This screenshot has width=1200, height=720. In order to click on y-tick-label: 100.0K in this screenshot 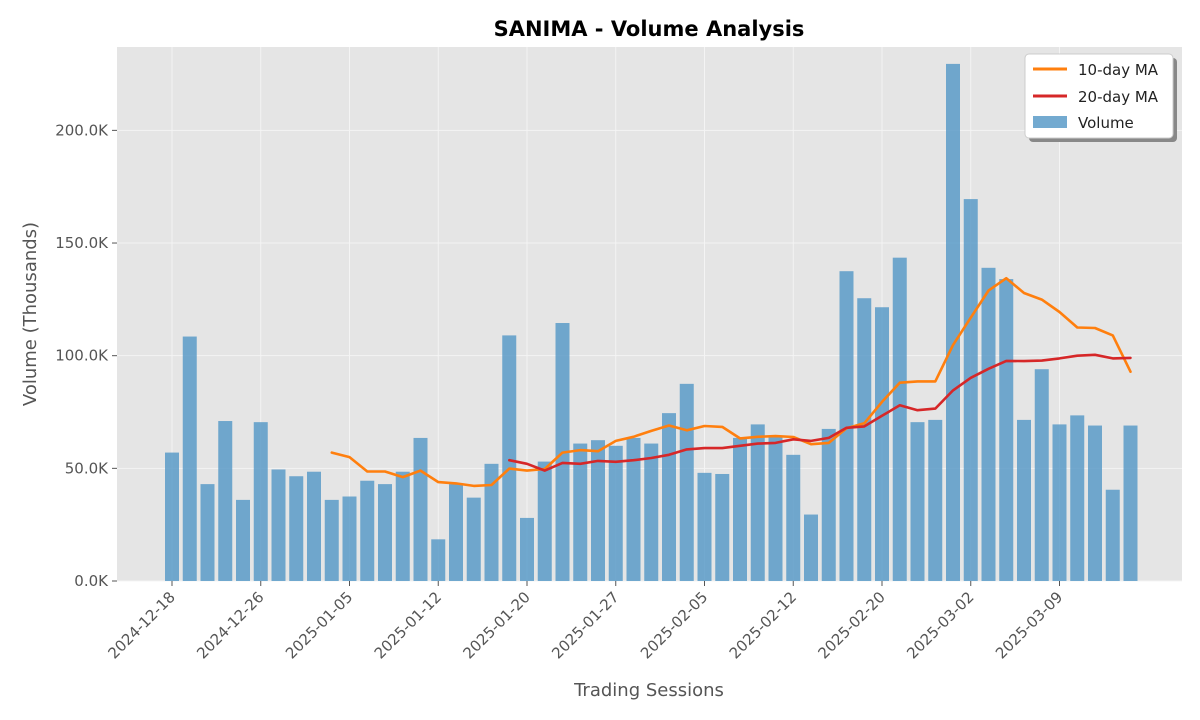, I will do `click(82, 356)`.